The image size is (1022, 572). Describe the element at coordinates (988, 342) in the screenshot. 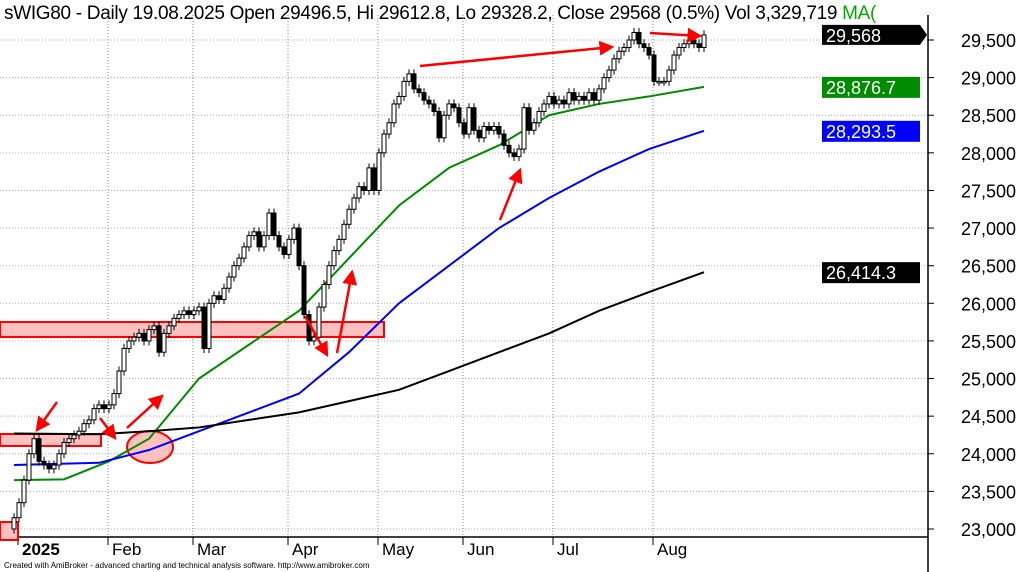

I see `y-tick-label: 25,500` at that location.